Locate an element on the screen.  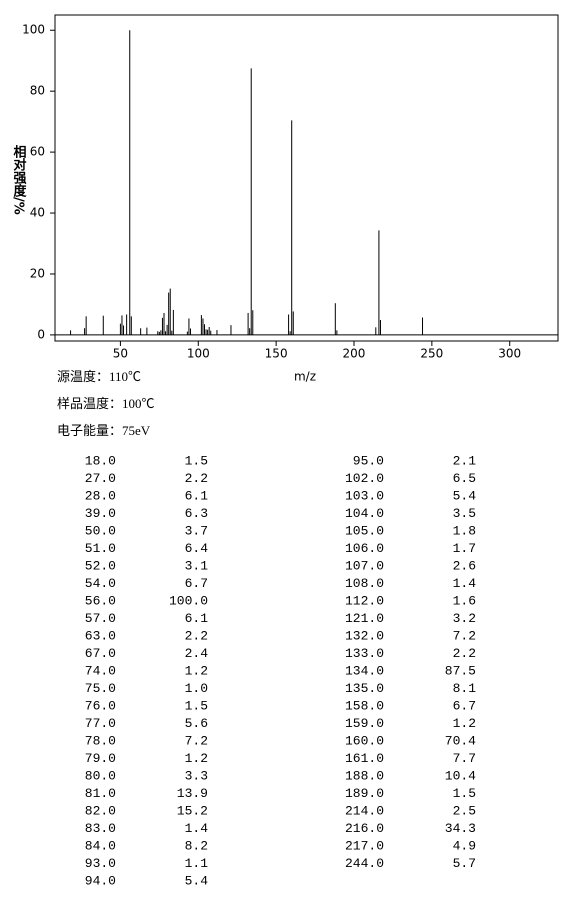
condition: 电子能量：75eV is located at coordinates (104, 430).